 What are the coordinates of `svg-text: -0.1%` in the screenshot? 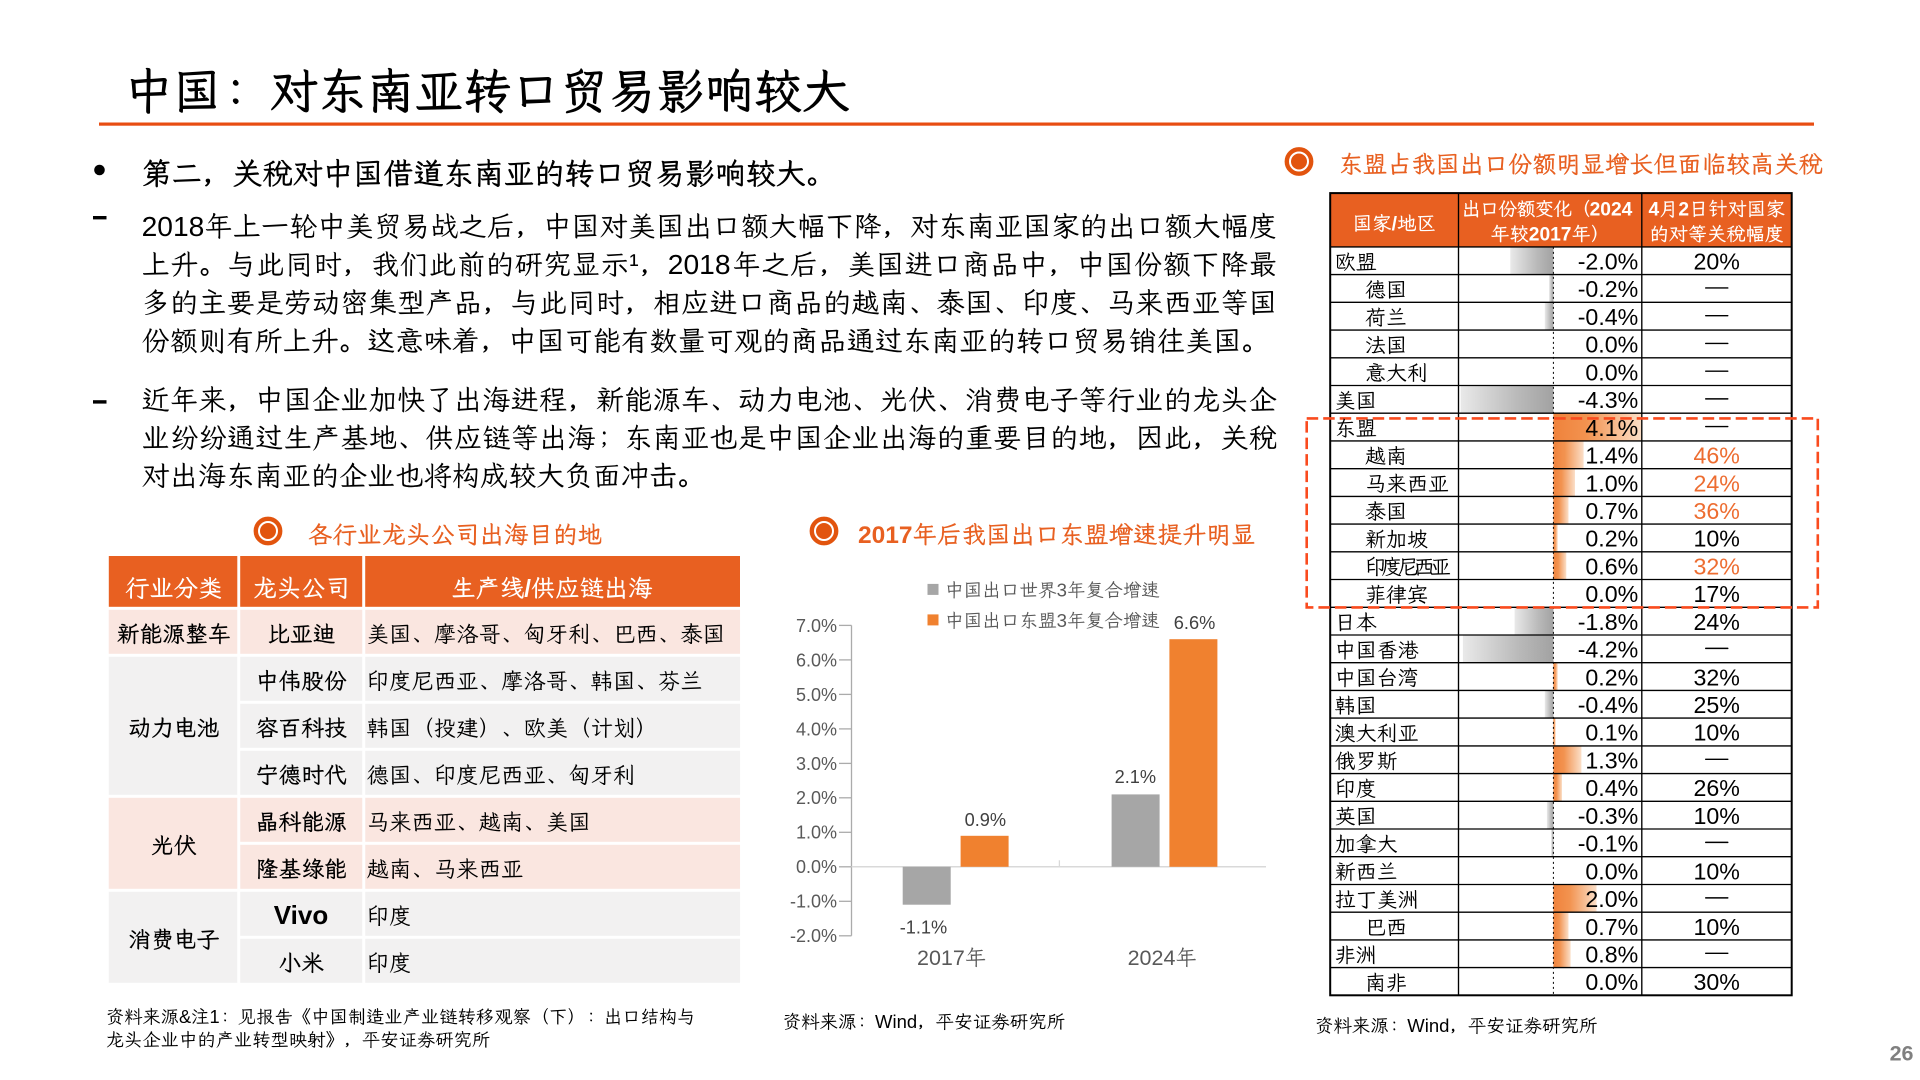 It's located at (1608, 844).